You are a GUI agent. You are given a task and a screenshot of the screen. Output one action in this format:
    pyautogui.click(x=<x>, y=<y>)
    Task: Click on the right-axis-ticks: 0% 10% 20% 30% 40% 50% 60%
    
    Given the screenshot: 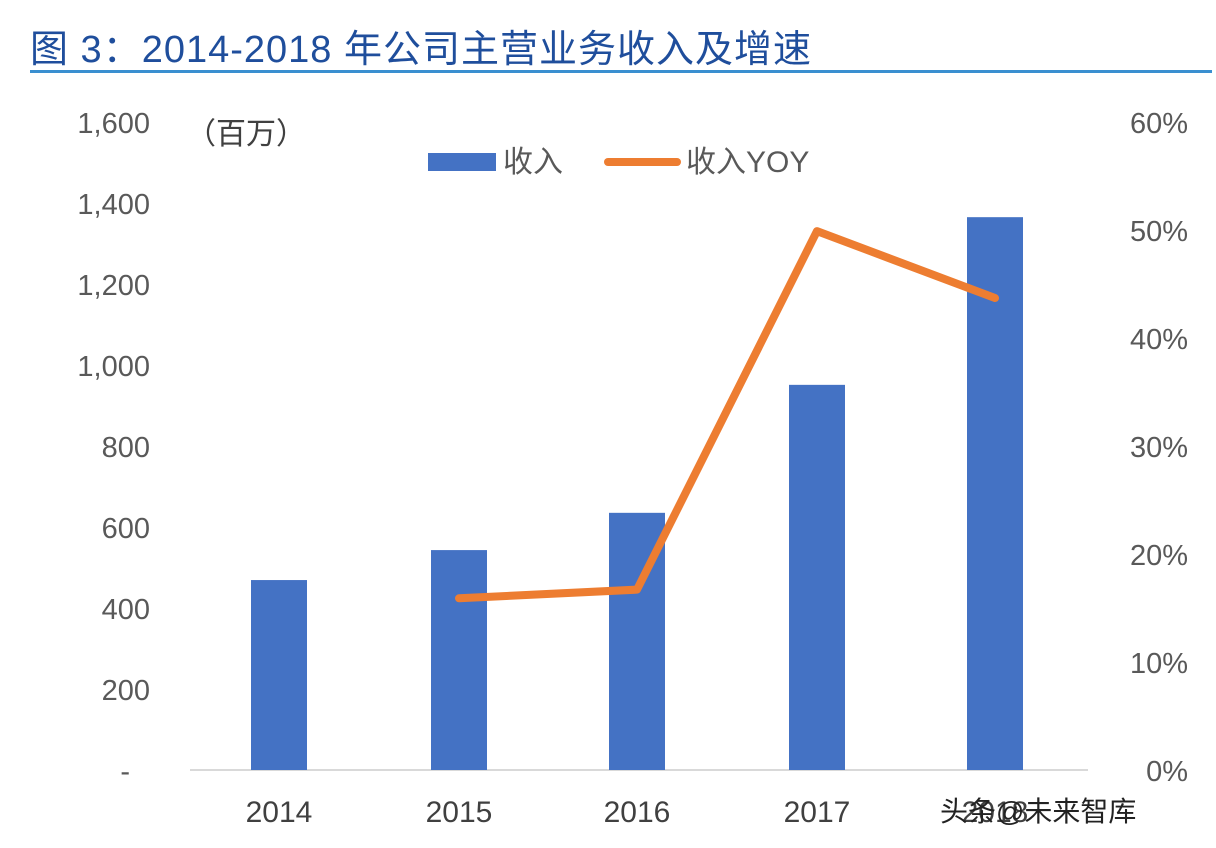 What is the action you would take?
    pyautogui.click(x=1159, y=448)
    